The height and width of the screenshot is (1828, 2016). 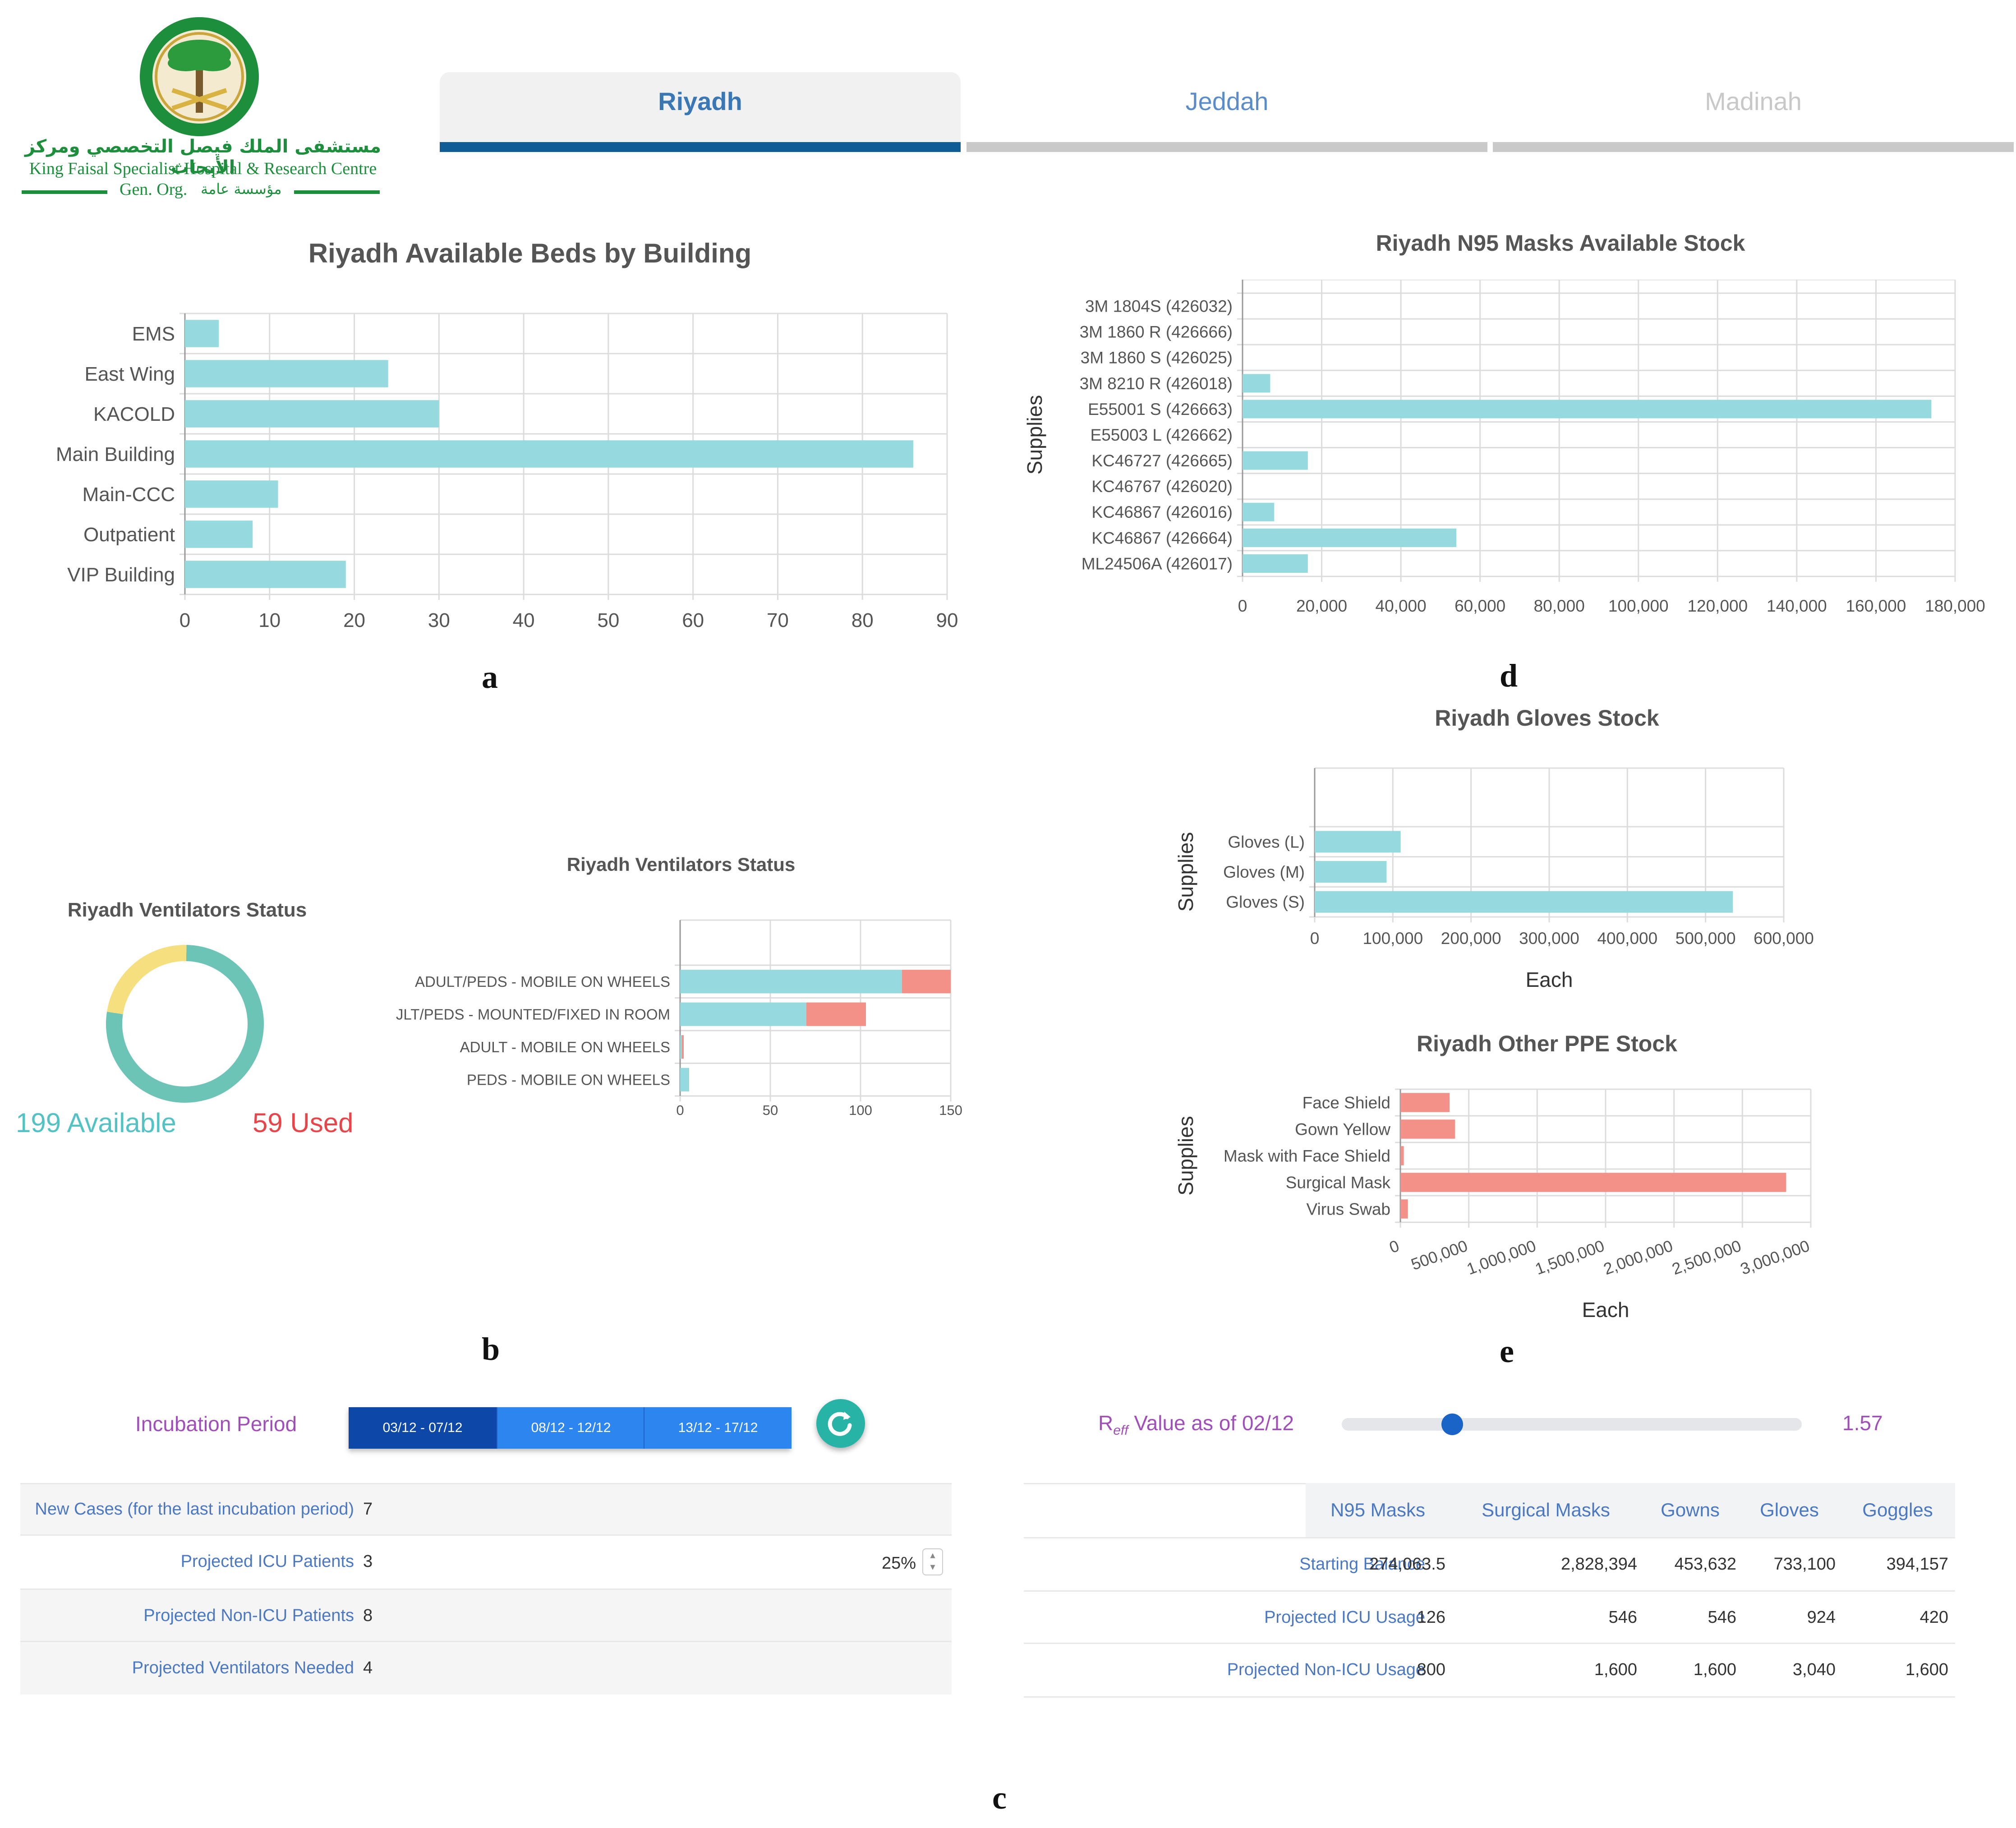 I want to click on reff-sub: eff, so click(x=1120, y=1431).